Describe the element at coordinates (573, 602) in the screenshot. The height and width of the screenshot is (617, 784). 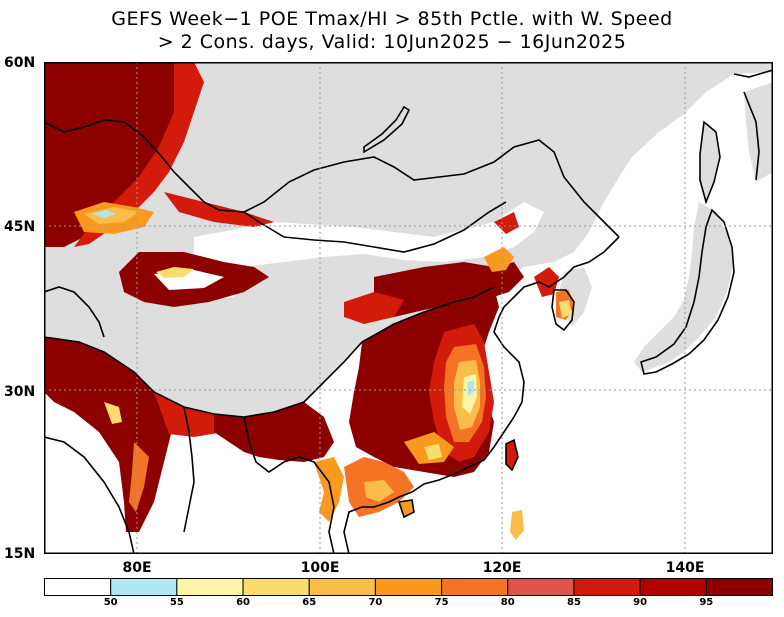
I see `legend-label-85: 85` at that location.